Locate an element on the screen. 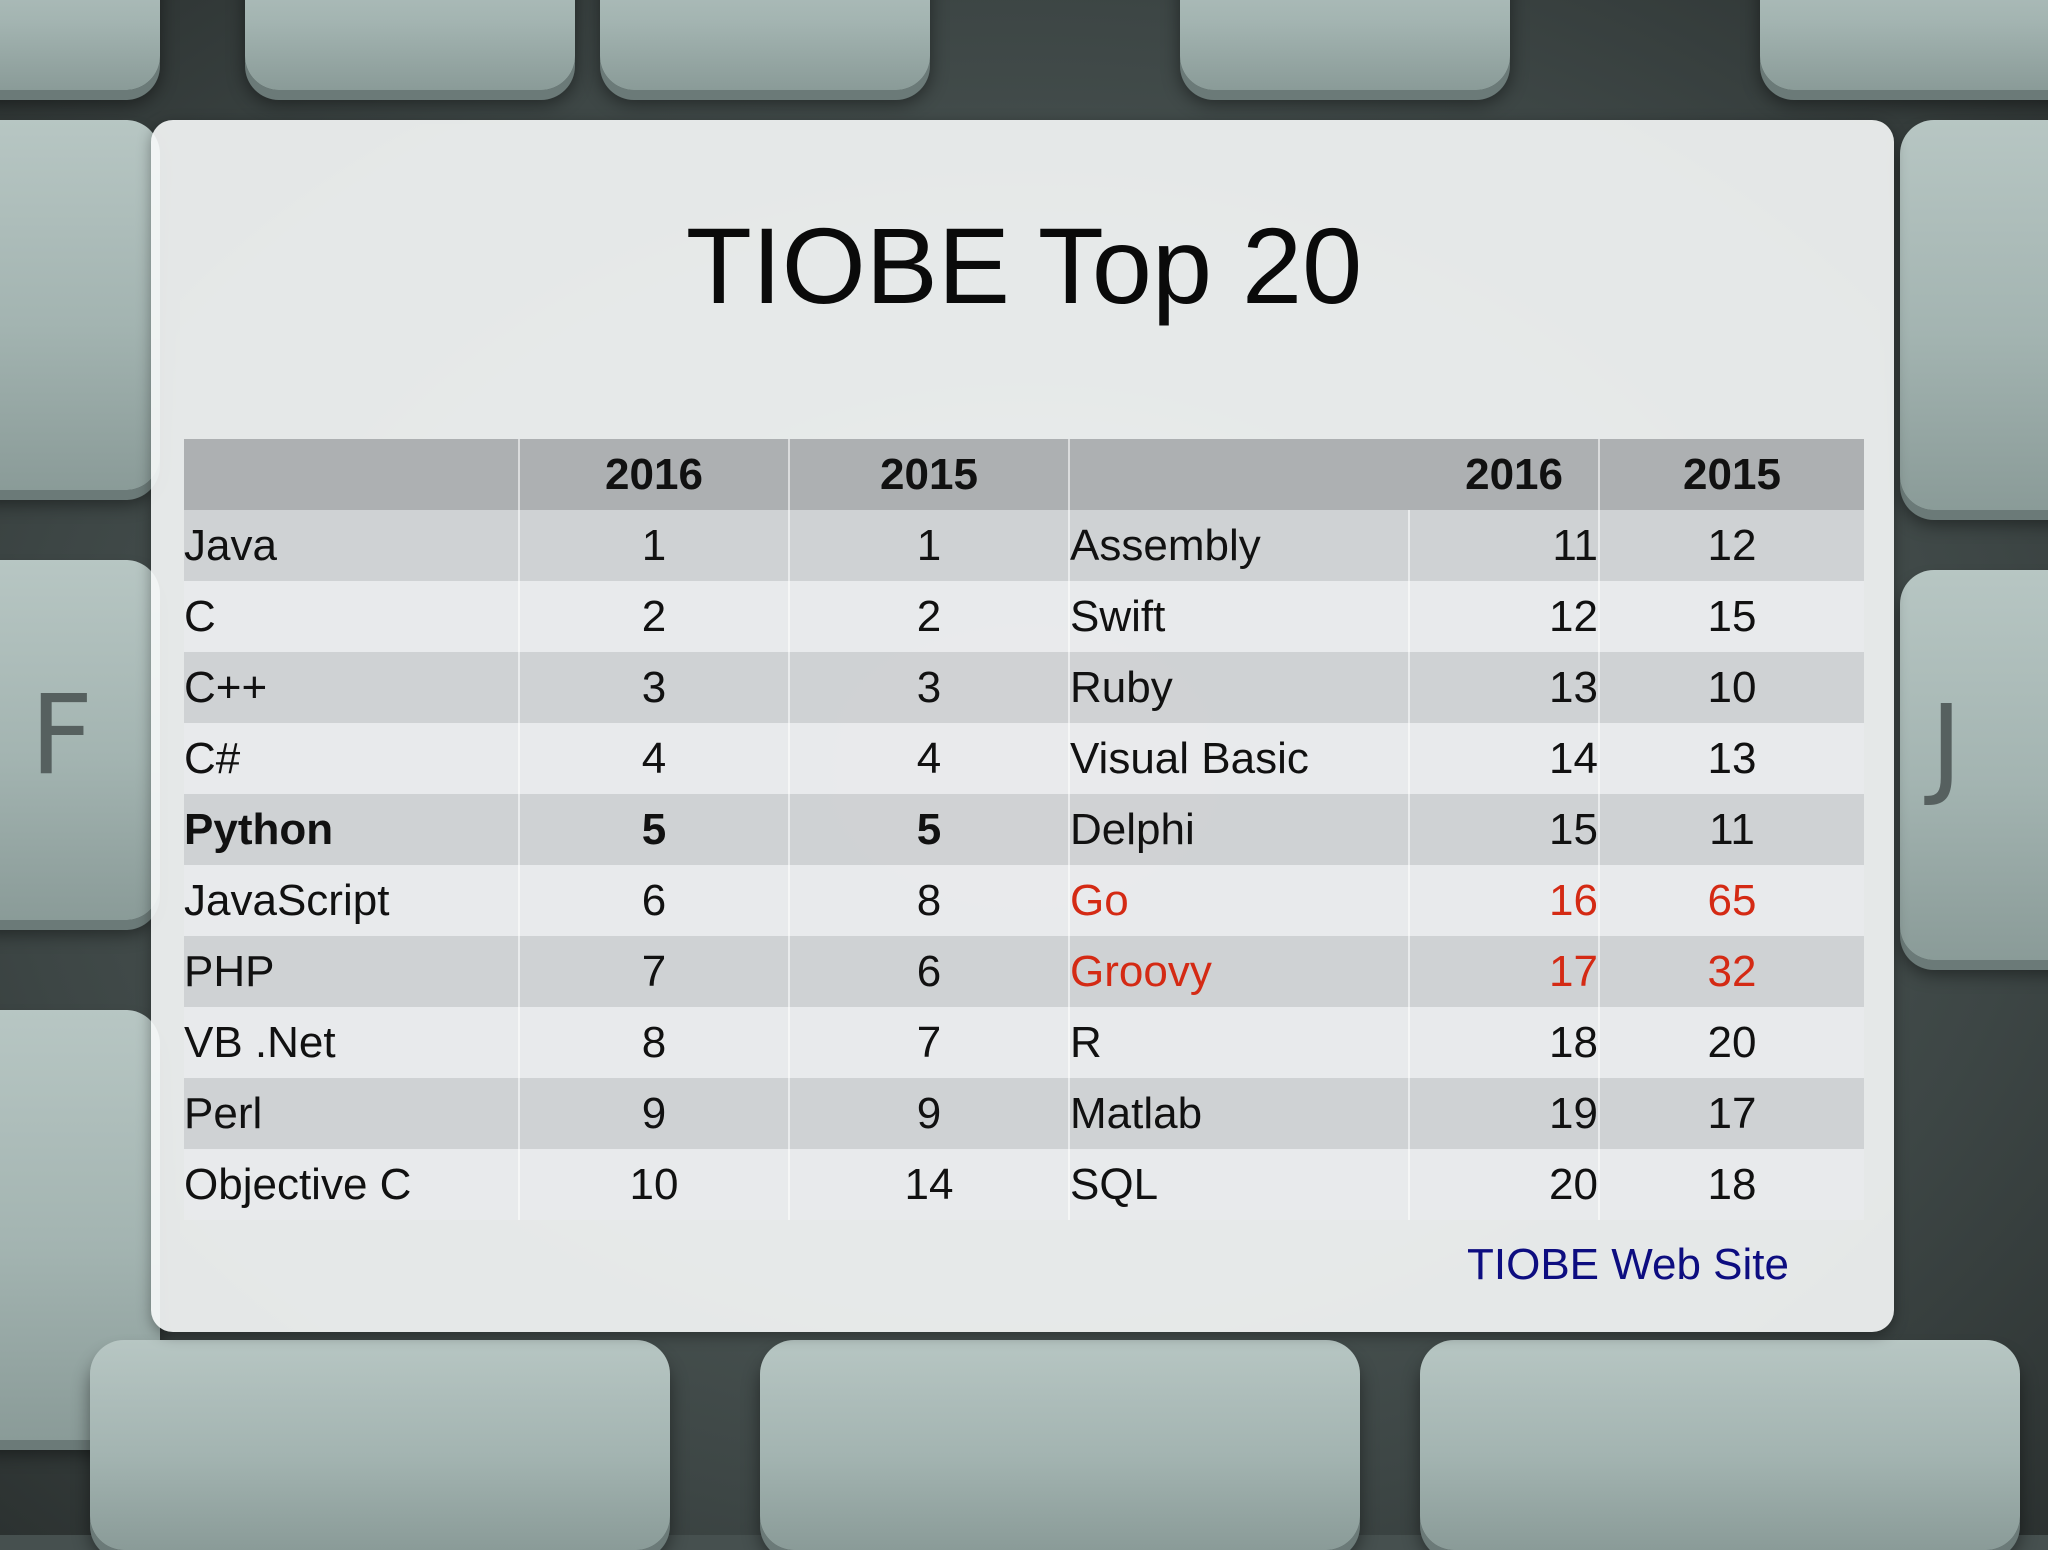  rank-2016-cell: 1 is located at coordinates (654, 545).